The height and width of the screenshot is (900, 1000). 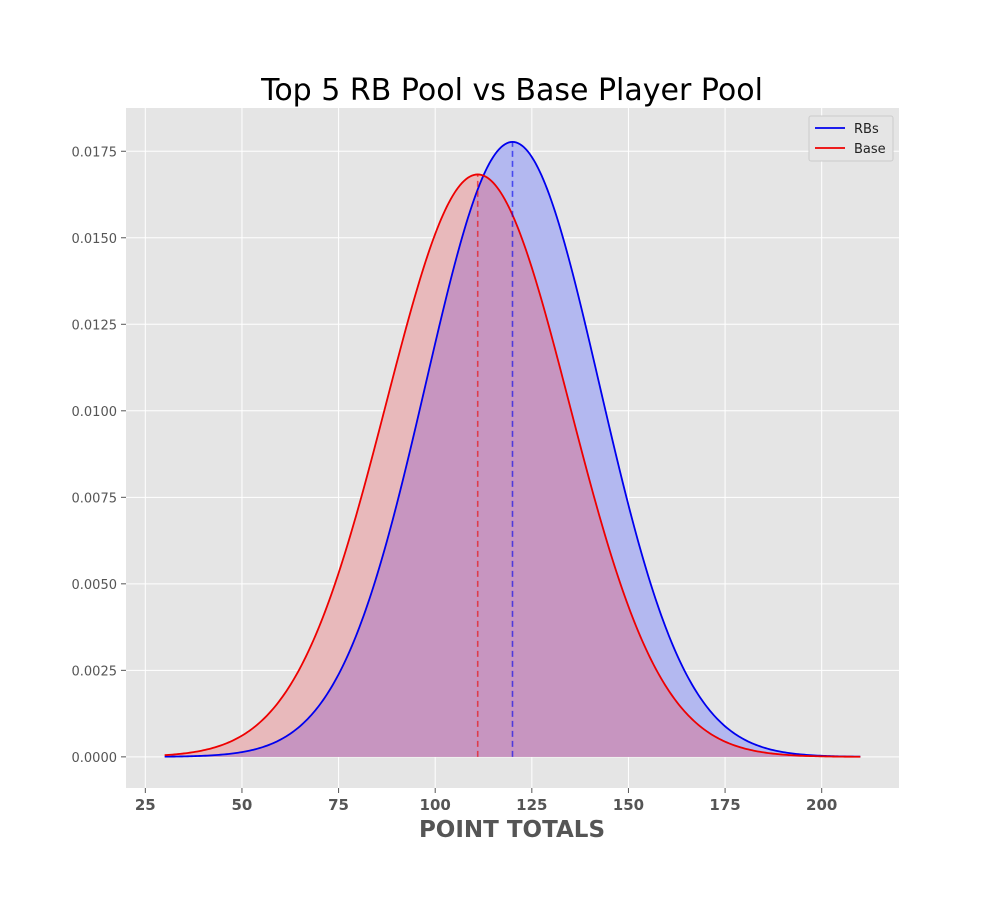 What do you see at coordinates (242, 805) in the screenshot?
I see `x-tick-label: 50` at bounding box center [242, 805].